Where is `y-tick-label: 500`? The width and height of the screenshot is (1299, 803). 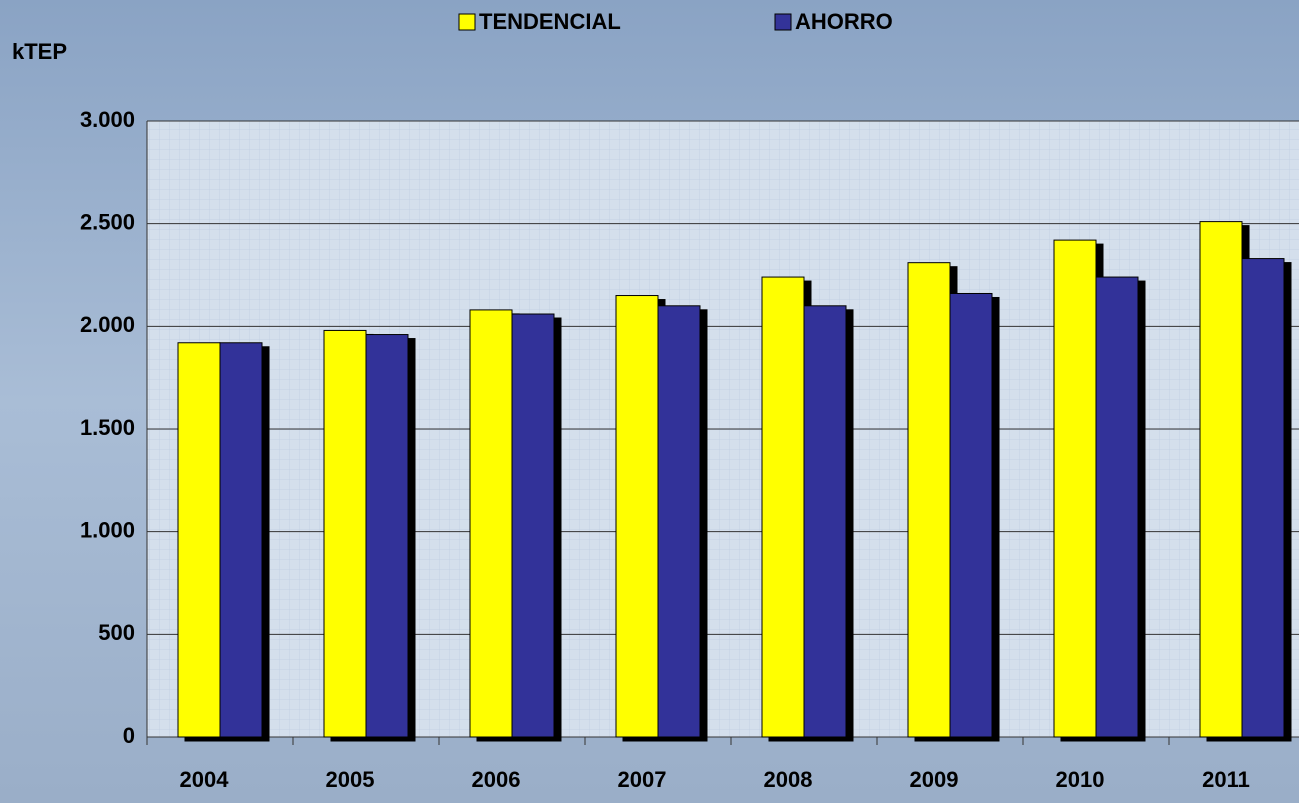 y-tick-label: 500 is located at coordinates (116, 632).